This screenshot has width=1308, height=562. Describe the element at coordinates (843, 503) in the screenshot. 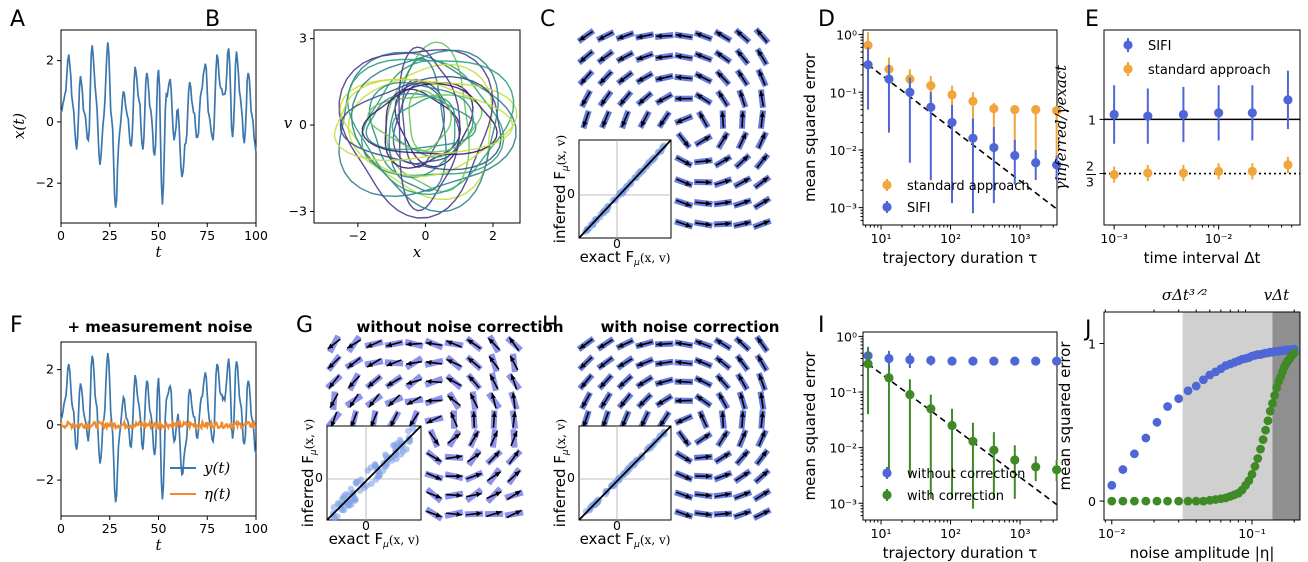

I see `y-tick-label: 10⁻³` at that location.